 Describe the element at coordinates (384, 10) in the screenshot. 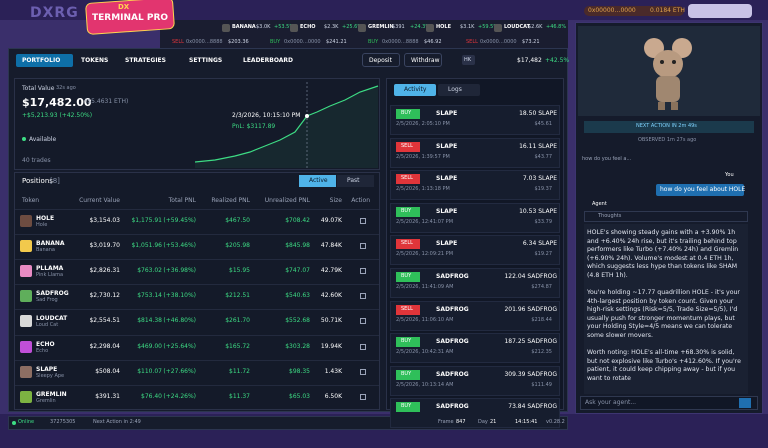

I see `top-bar` at that location.